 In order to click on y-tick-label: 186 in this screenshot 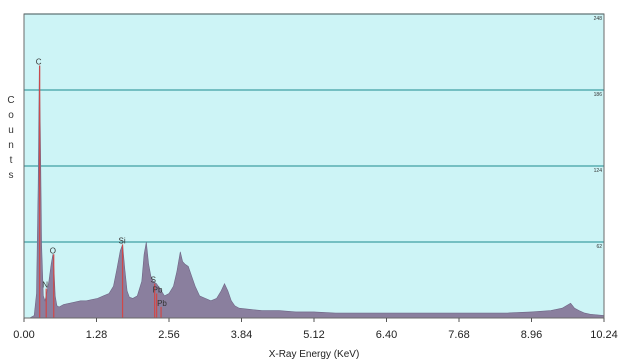, I will do `click(598, 95)`.